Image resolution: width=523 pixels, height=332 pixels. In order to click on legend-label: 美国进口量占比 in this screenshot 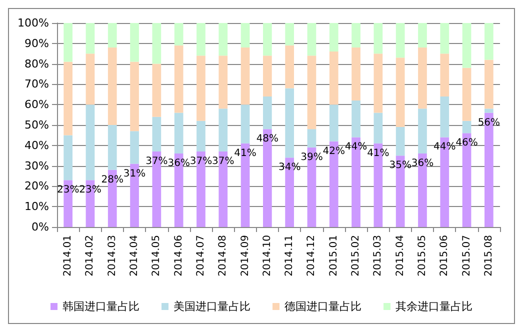, I will do `click(212, 306)`.